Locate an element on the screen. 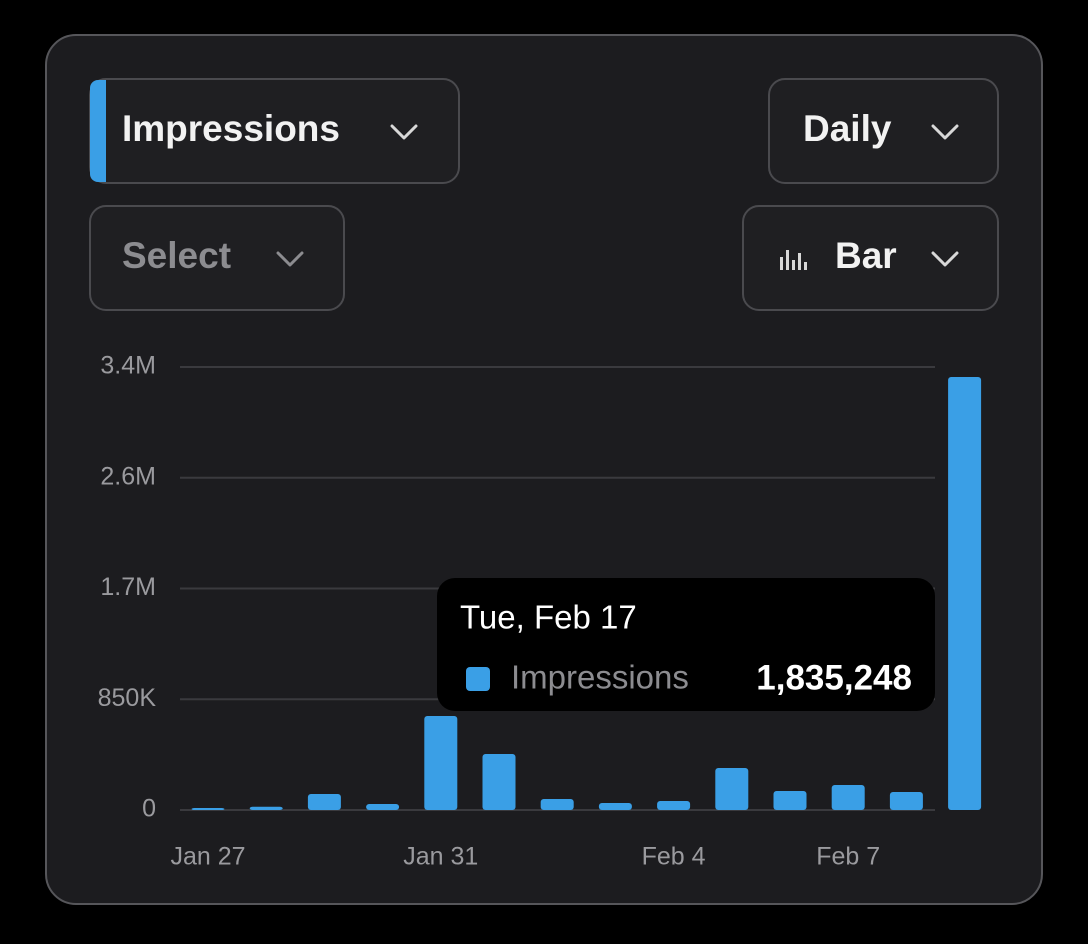 This screenshot has height=944, width=1088. y-tick-label: 3.4M is located at coordinates (128, 366).